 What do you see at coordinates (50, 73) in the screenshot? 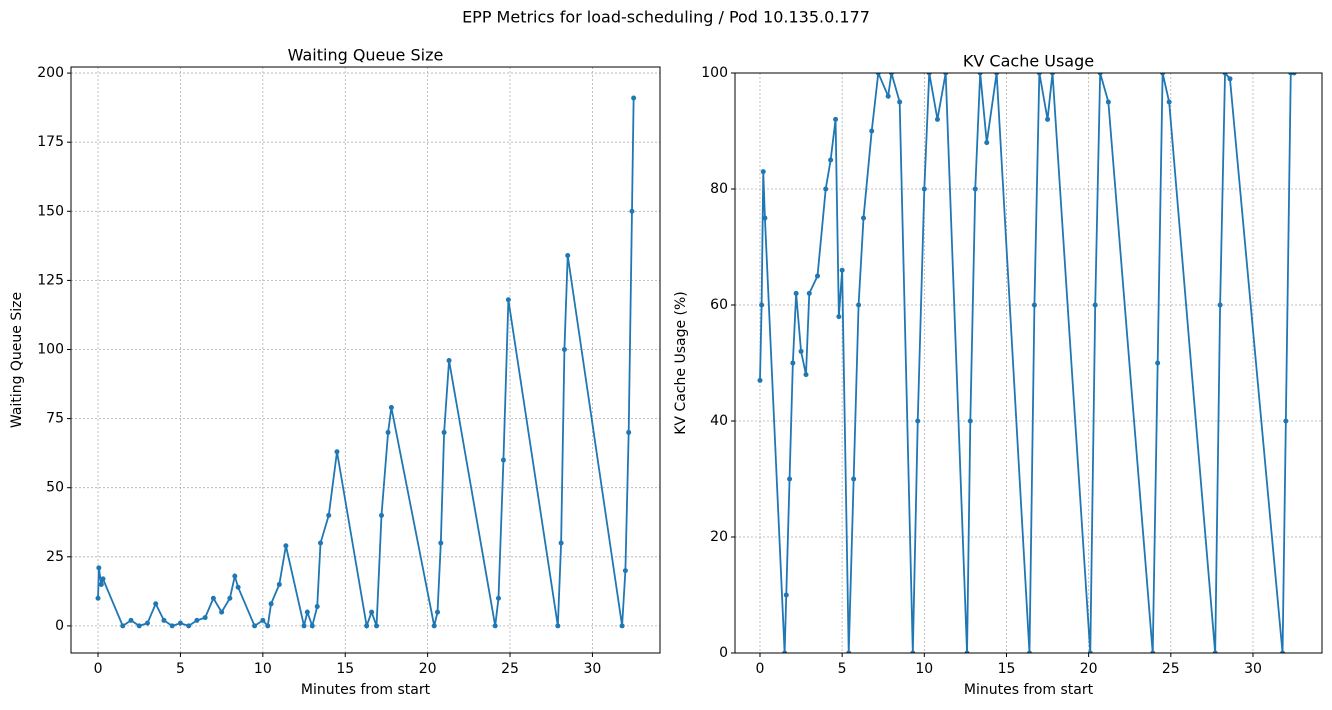
I see `y-tick-label: 200` at bounding box center [50, 73].